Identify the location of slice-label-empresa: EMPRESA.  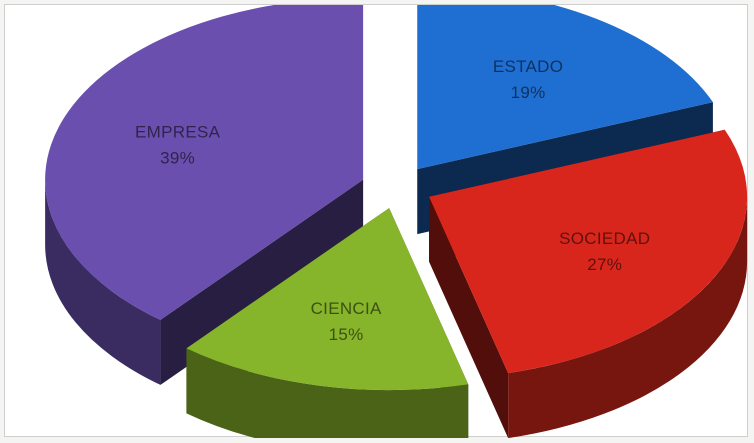
(178, 131).